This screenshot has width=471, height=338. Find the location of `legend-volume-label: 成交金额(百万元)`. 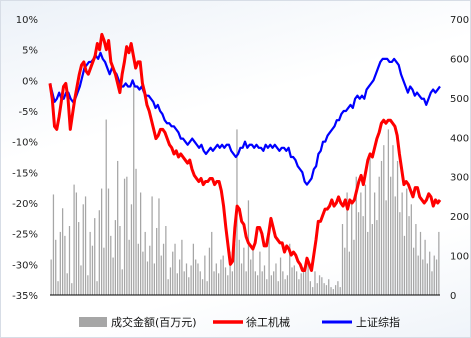

legend-volume-label: 成交金额(百万元) is located at coordinates (154, 322).